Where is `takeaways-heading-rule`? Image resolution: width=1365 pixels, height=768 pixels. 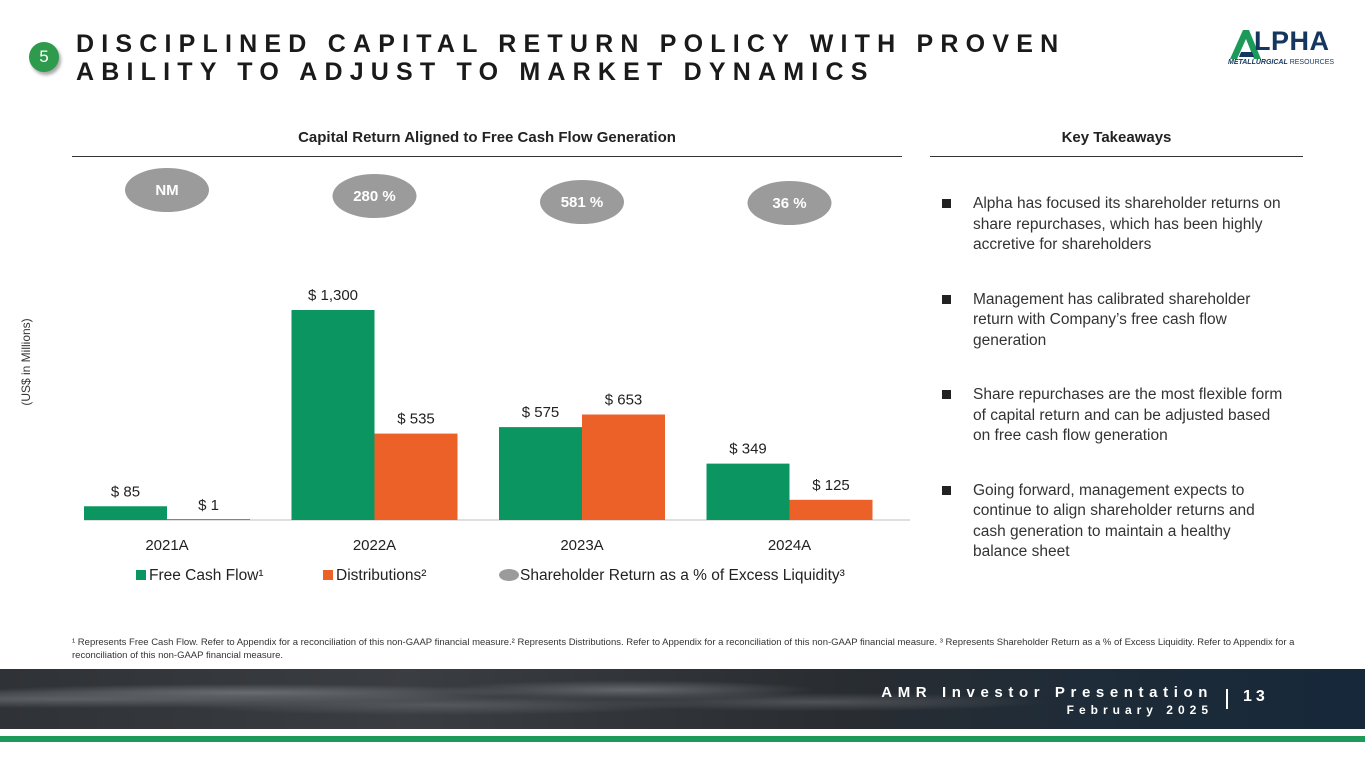
takeaways-heading-rule is located at coordinates (1116, 156).